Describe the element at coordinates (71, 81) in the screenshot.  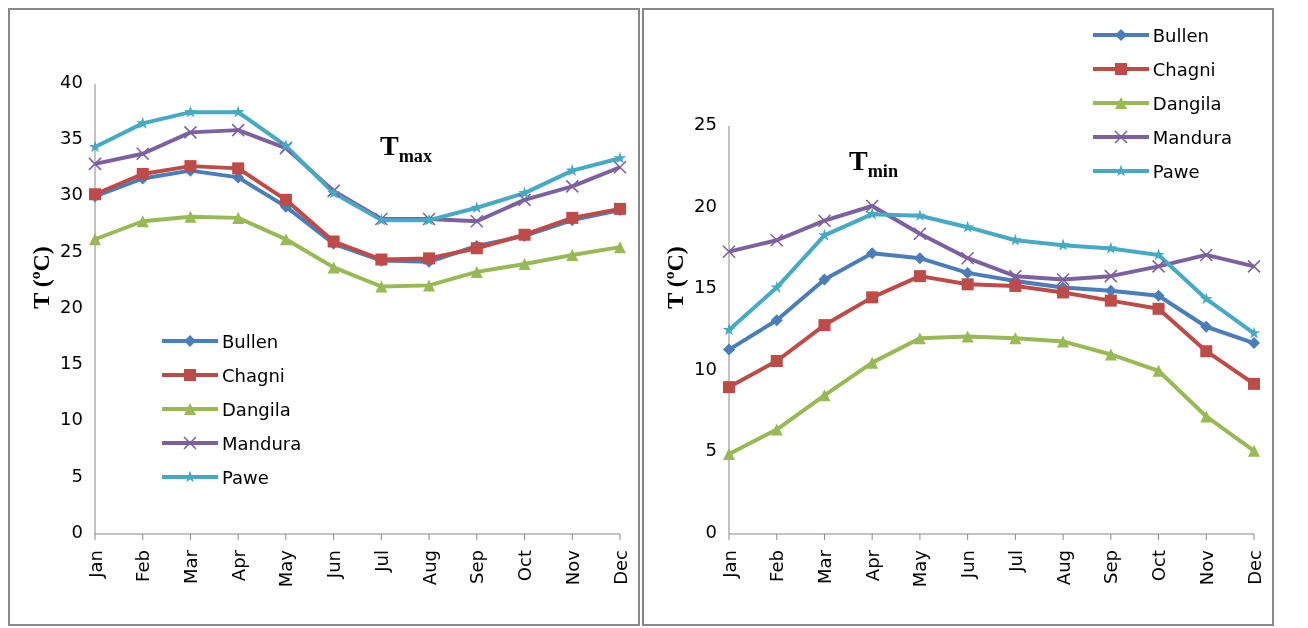
I see `y-tick-label: 40` at that location.